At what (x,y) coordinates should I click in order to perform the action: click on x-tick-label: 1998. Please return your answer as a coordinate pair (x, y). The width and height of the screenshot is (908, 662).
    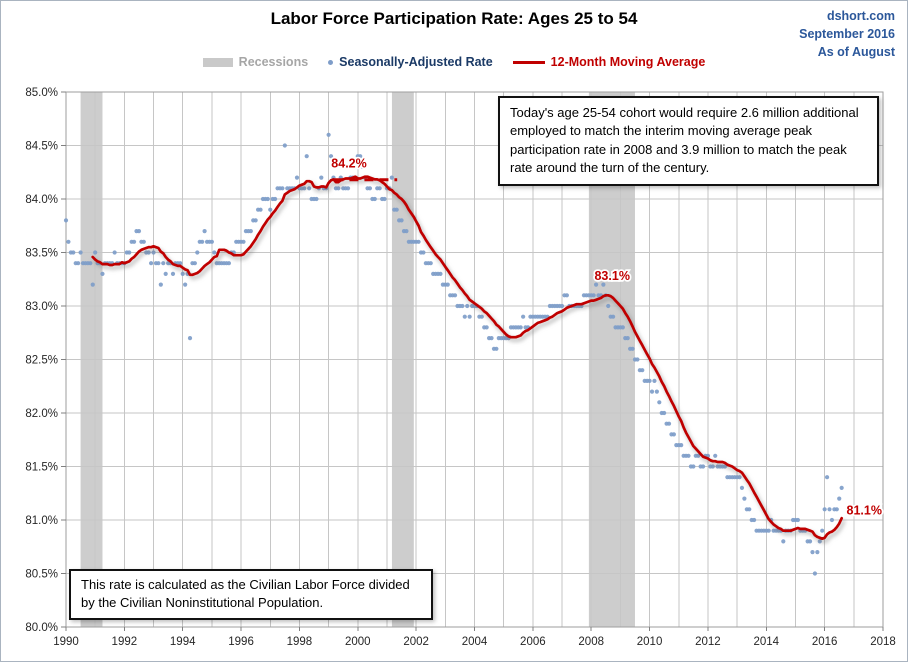
    Looking at the image, I should click on (300, 642).